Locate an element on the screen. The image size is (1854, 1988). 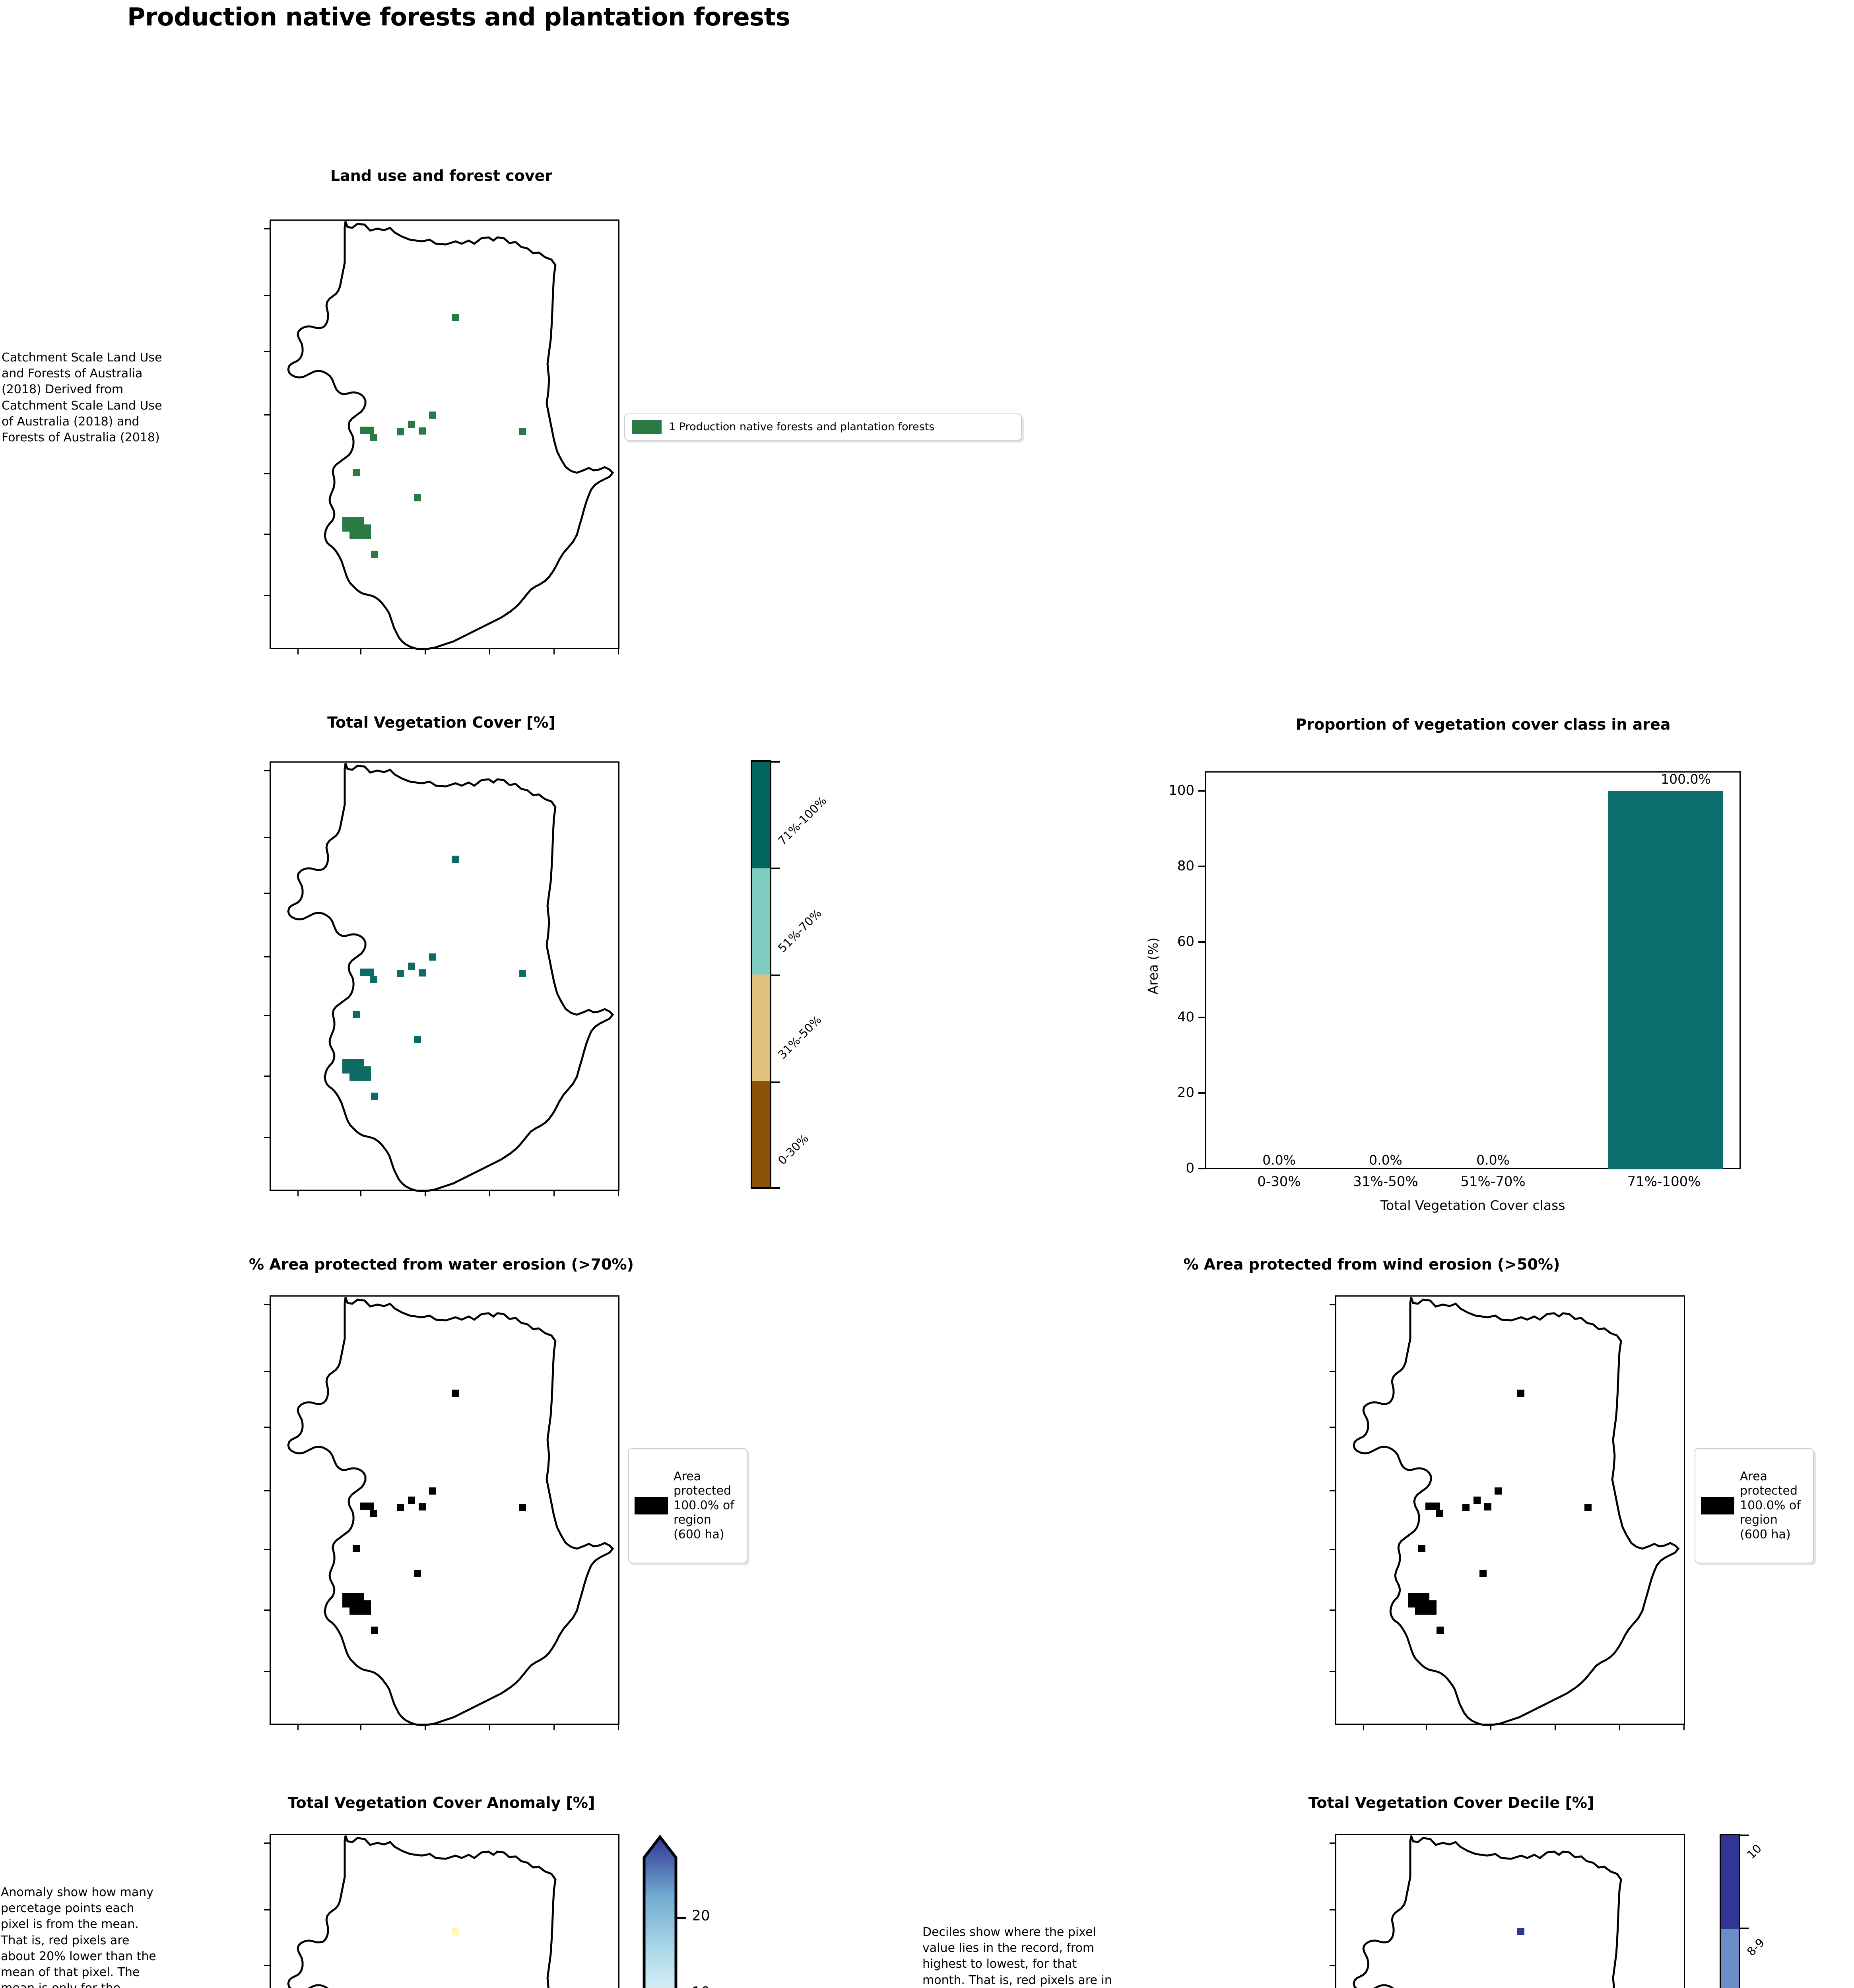
tvc-colorbar-label-31-50: 31%-50% is located at coordinates (799, 1037).